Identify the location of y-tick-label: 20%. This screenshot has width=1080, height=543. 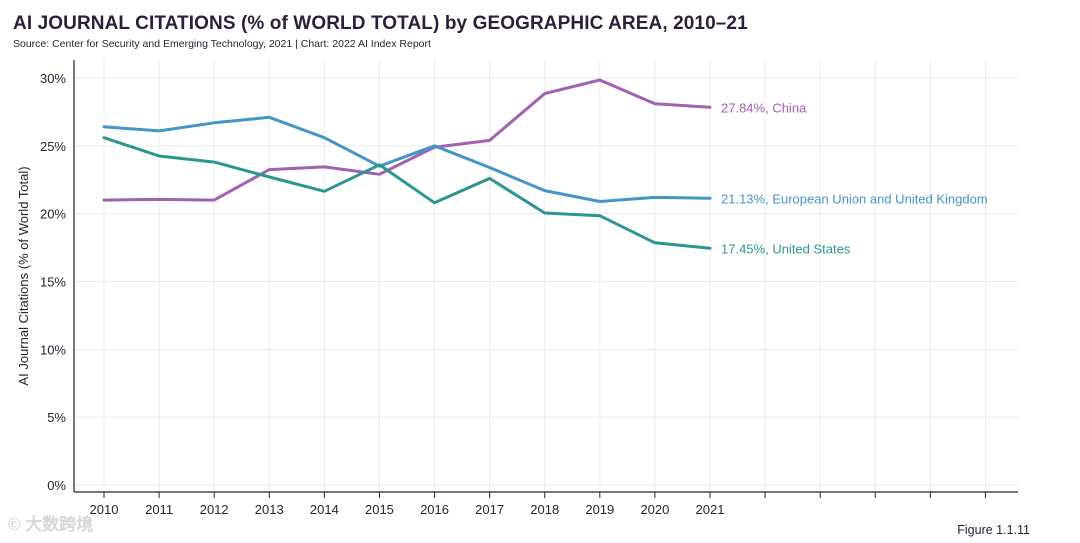
(53, 214).